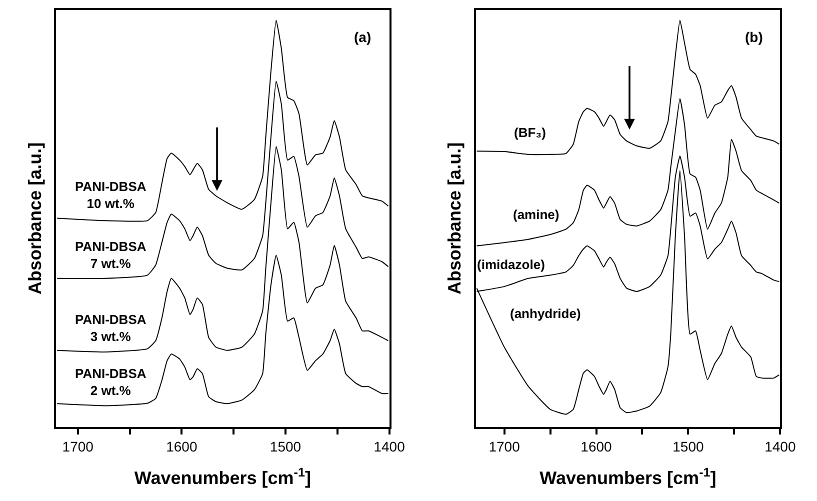 Image resolution: width=817 pixels, height=501 pixels. I want to click on series-label: PANI-DBSA 7 wt.%, so click(111, 255).